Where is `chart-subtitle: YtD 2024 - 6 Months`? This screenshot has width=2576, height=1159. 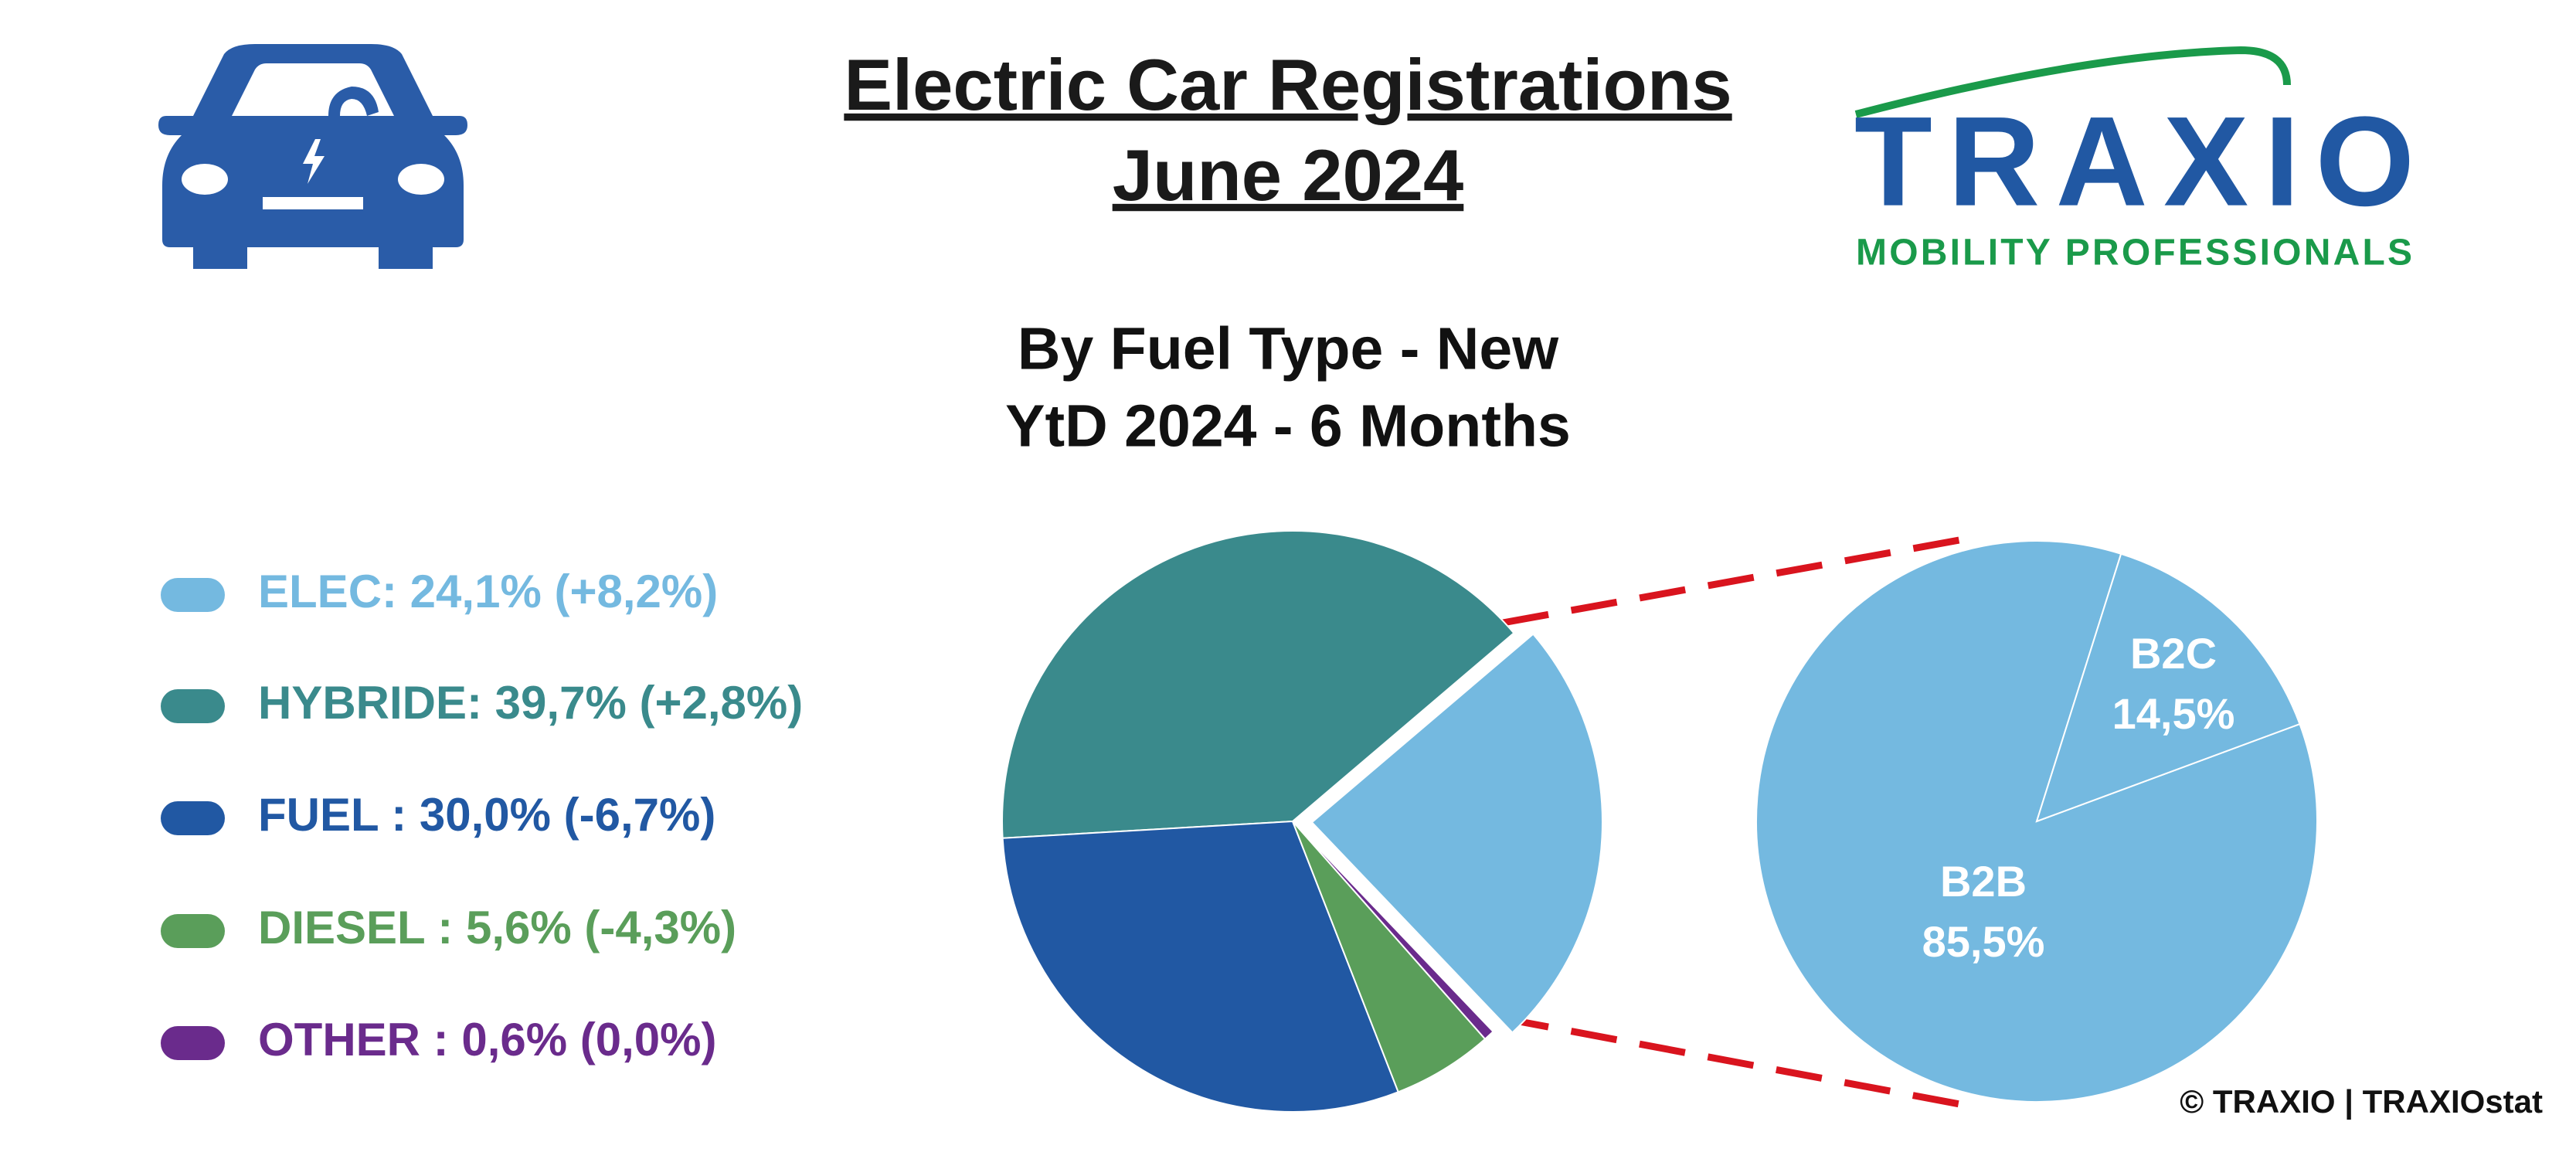
chart-subtitle: YtD 2024 - 6 Months is located at coordinates (1288, 426).